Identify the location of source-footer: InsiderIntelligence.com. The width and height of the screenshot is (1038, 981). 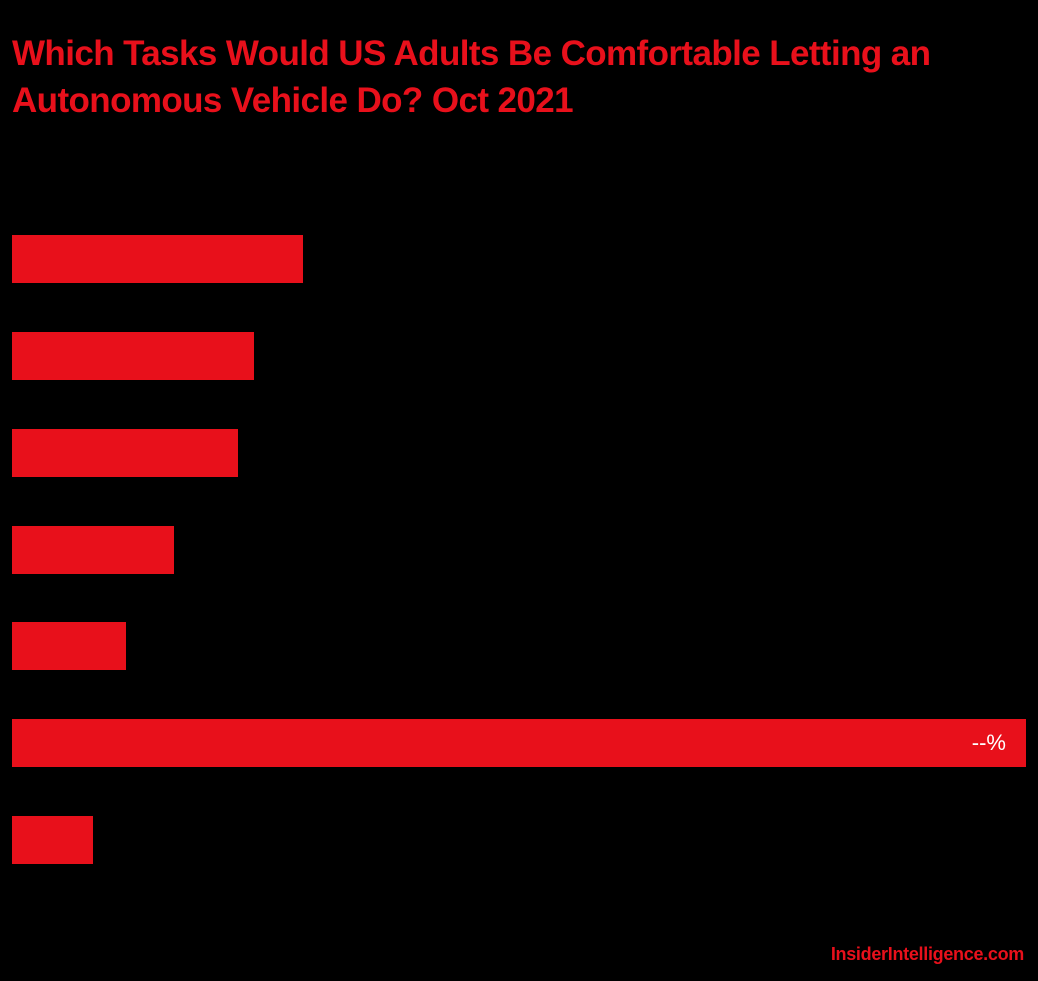
(927, 954).